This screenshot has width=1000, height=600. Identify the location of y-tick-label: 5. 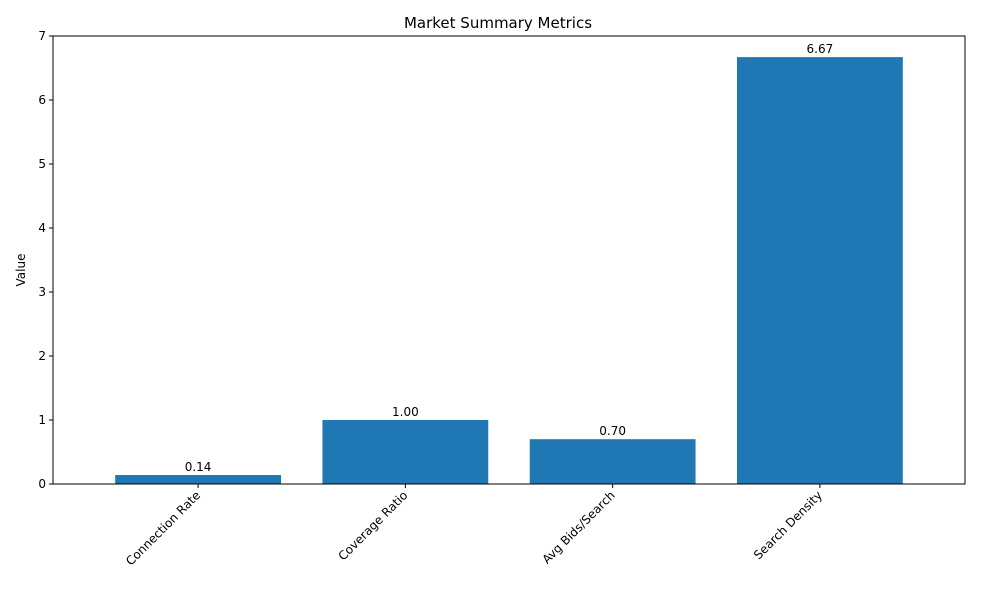
(42, 164).